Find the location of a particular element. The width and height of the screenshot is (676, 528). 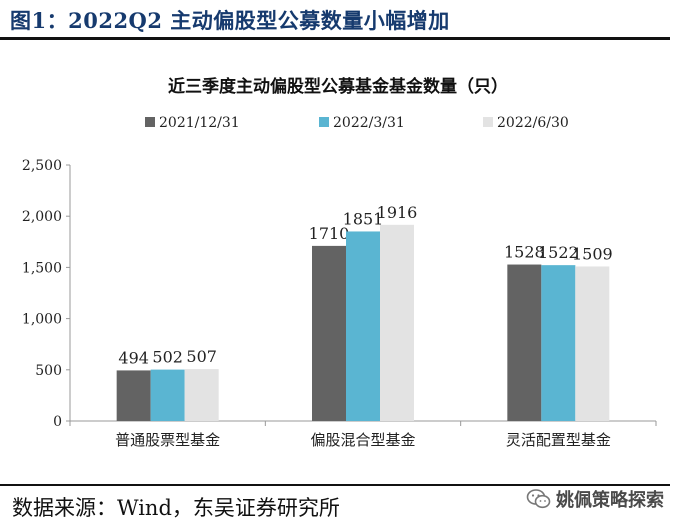

category-label: 普通股票型基金 is located at coordinates (167, 440).